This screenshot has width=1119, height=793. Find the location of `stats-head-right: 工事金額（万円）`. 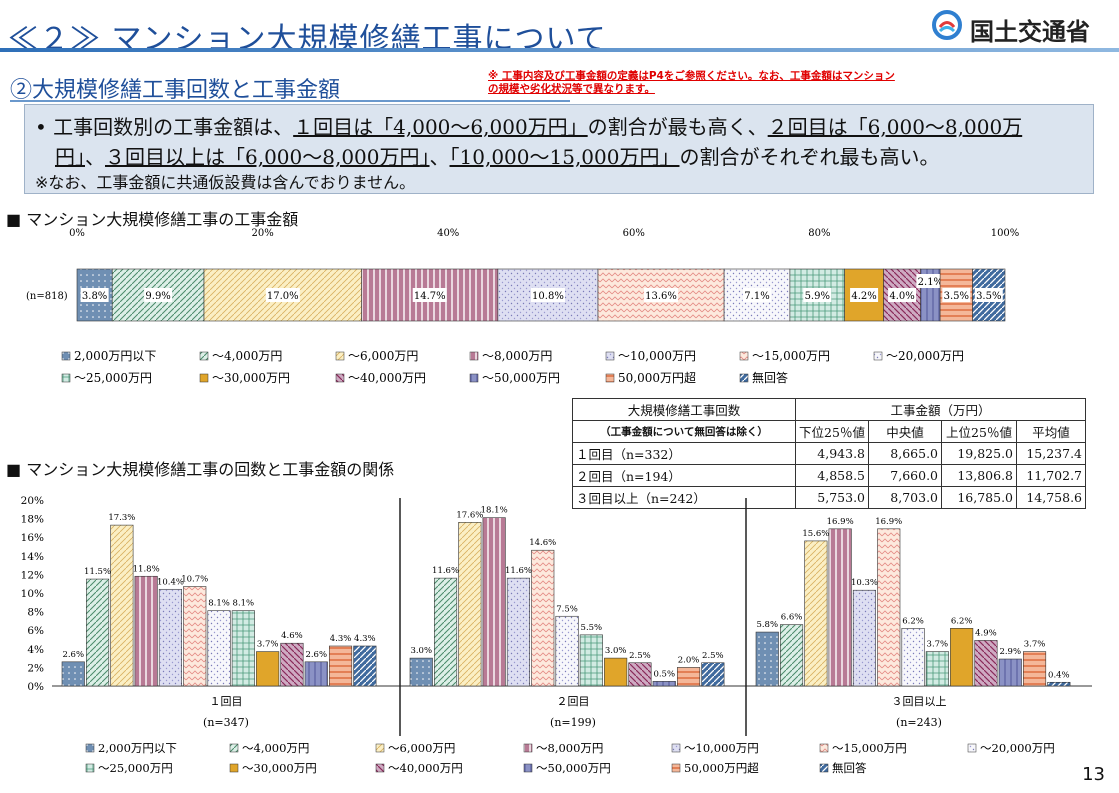

stats-head-right: 工事金額（万円） is located at coordinates (940, 409).